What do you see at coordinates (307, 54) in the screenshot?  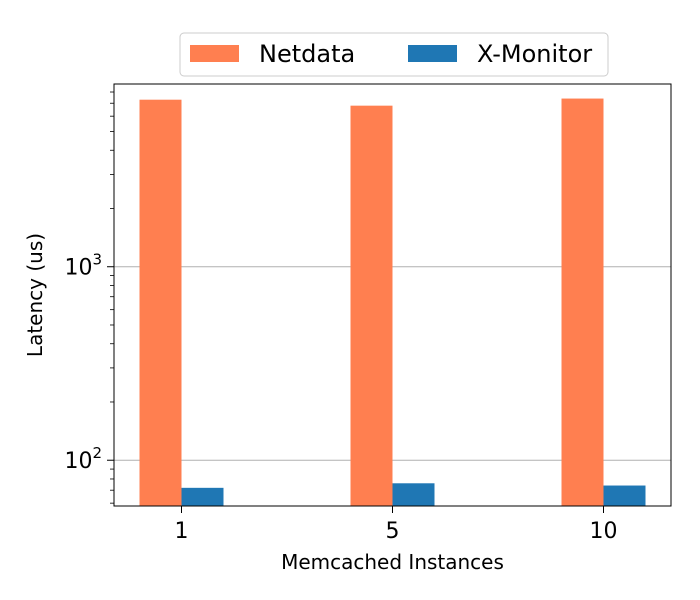 I see `legend-label: Netdata` at bounding box center [307, 54].